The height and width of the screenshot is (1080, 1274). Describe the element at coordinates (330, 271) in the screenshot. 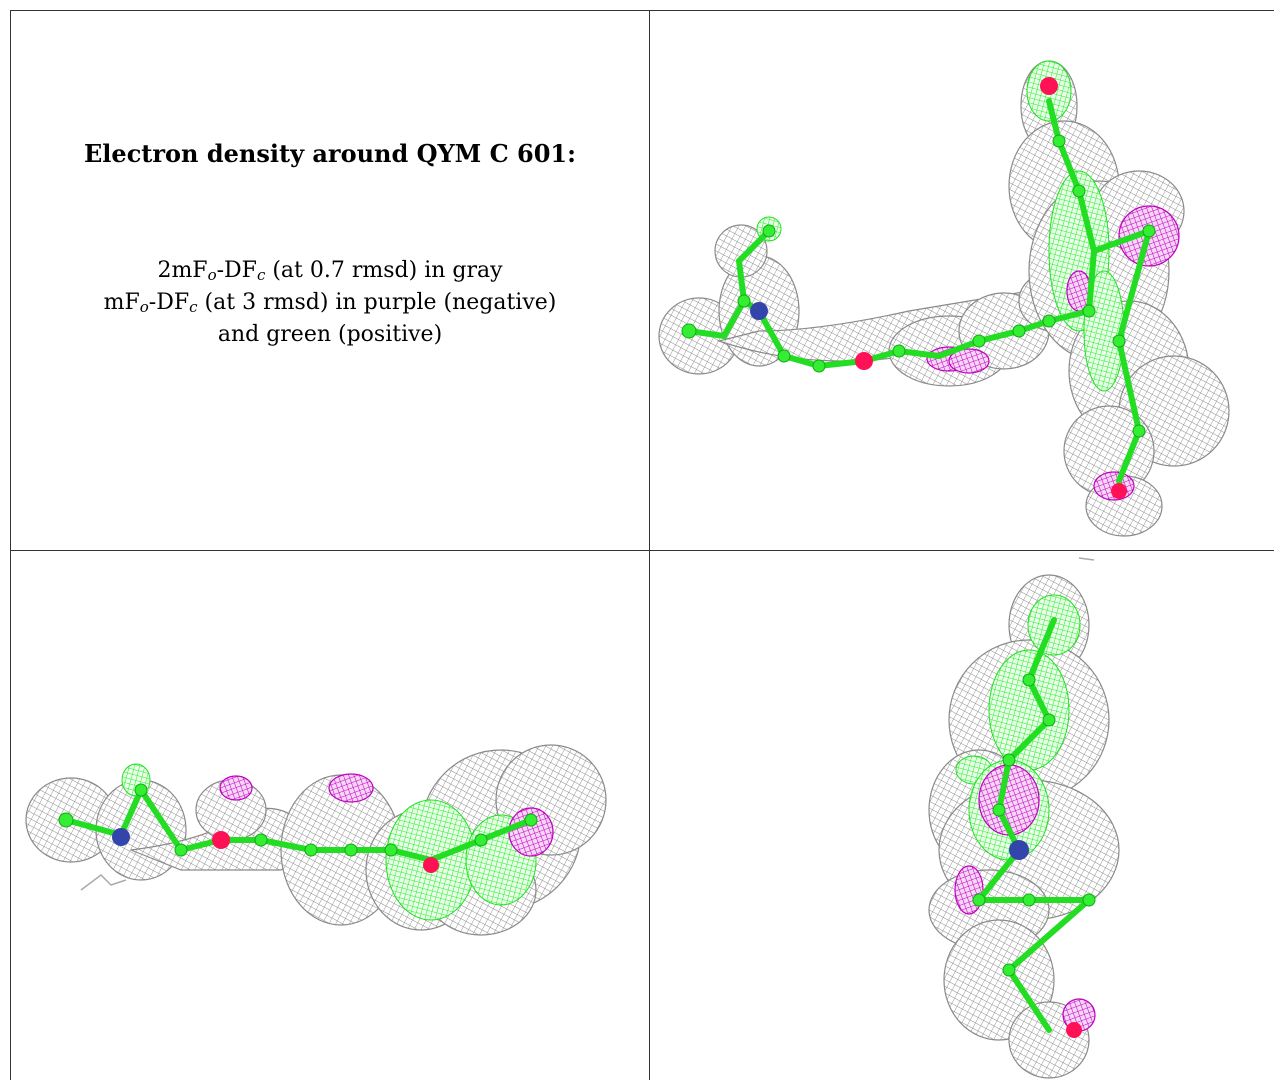

I see `legend-line-gray: 2mFo-DFc (at 0.7 rmsd) in gray` at that location.